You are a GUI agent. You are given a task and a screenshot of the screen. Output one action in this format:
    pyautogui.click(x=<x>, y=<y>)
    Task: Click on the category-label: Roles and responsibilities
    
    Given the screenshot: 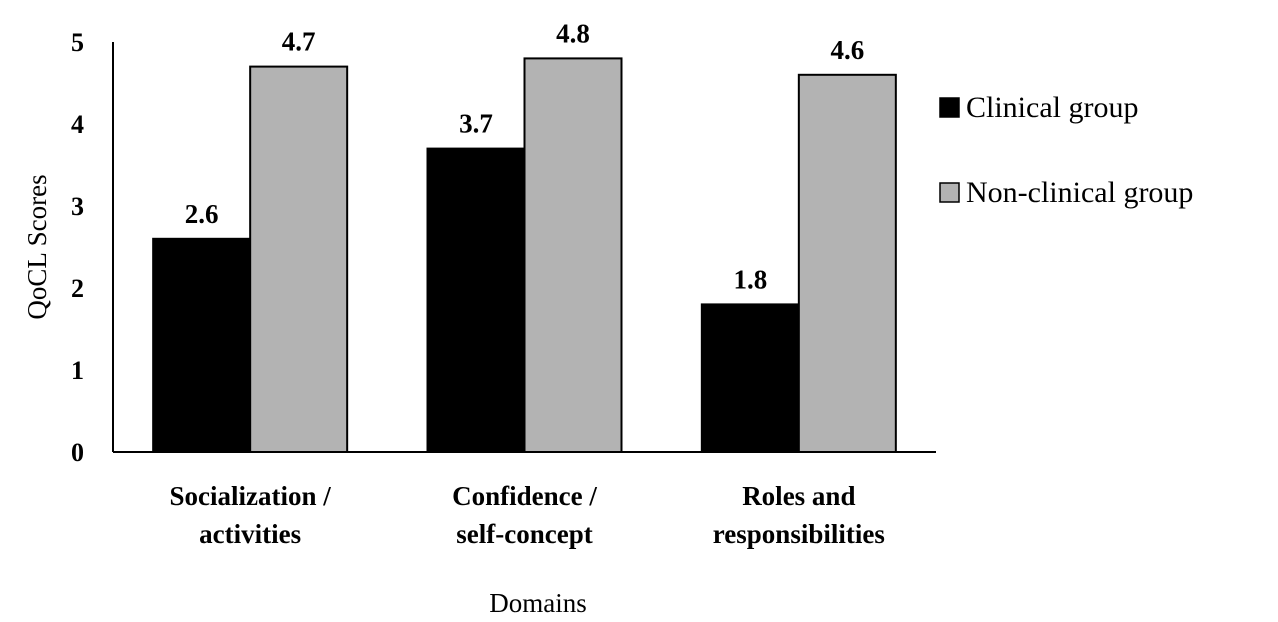 What is the action you would take?
    pyautogui.click(x=799, y=515)
    